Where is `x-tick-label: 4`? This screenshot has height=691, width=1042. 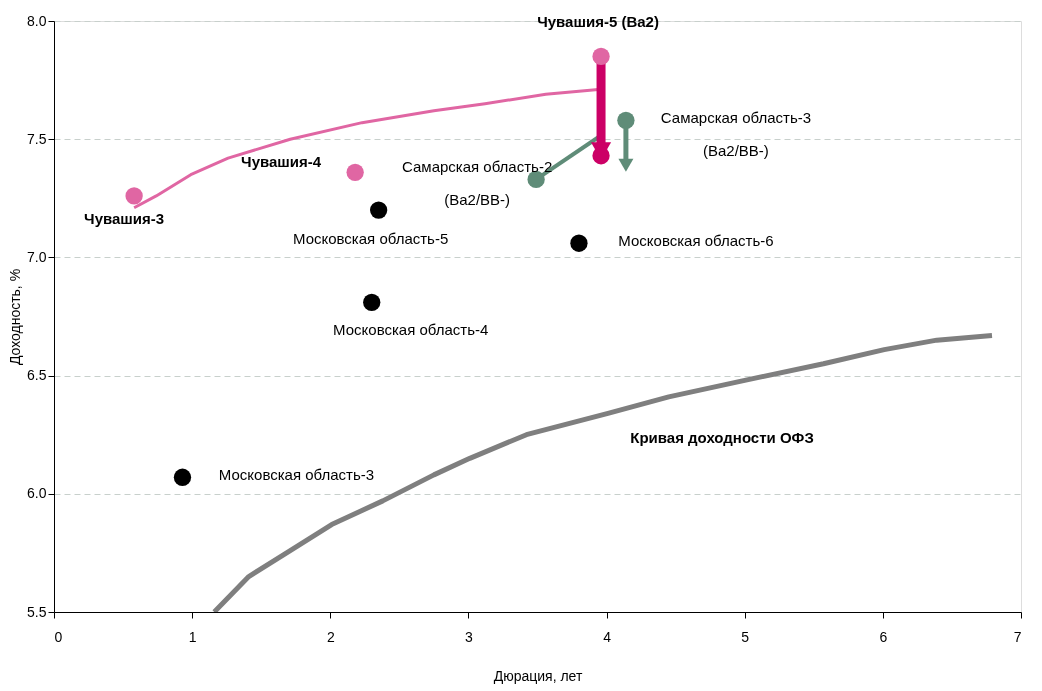
x-tick-label: 4 is located at coordinates (607, 636).